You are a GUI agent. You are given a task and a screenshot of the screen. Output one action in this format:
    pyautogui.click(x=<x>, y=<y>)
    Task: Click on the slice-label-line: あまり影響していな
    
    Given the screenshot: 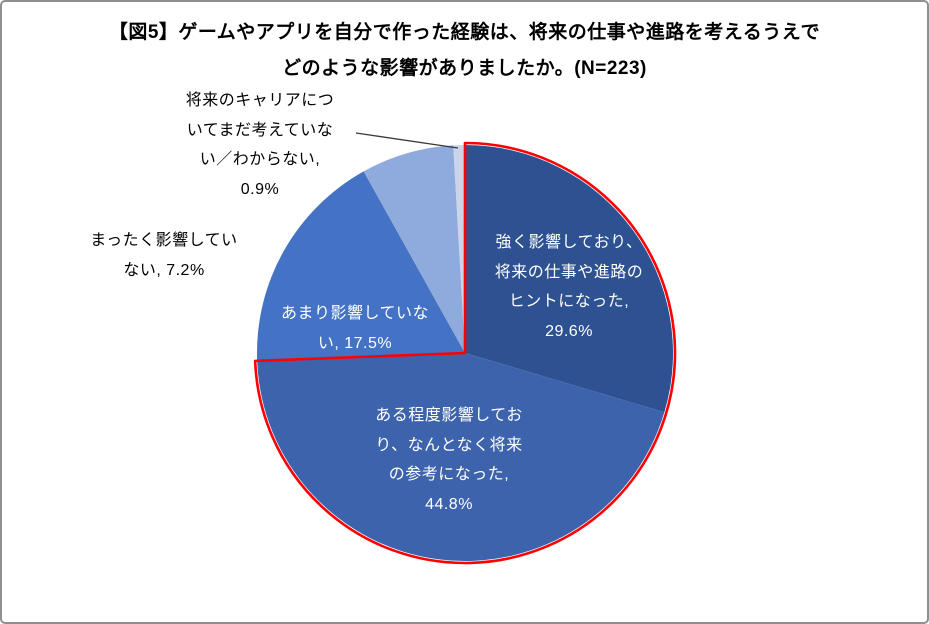 What is the action you would take?
    pyautogui.click(x=355, y=313)
    